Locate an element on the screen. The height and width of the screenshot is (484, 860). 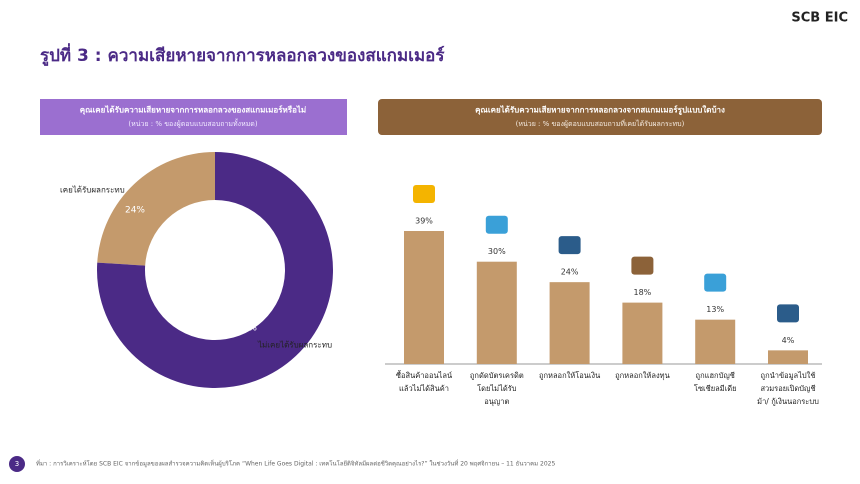
logo: SCB EIC is located at coordinates (819, 18).